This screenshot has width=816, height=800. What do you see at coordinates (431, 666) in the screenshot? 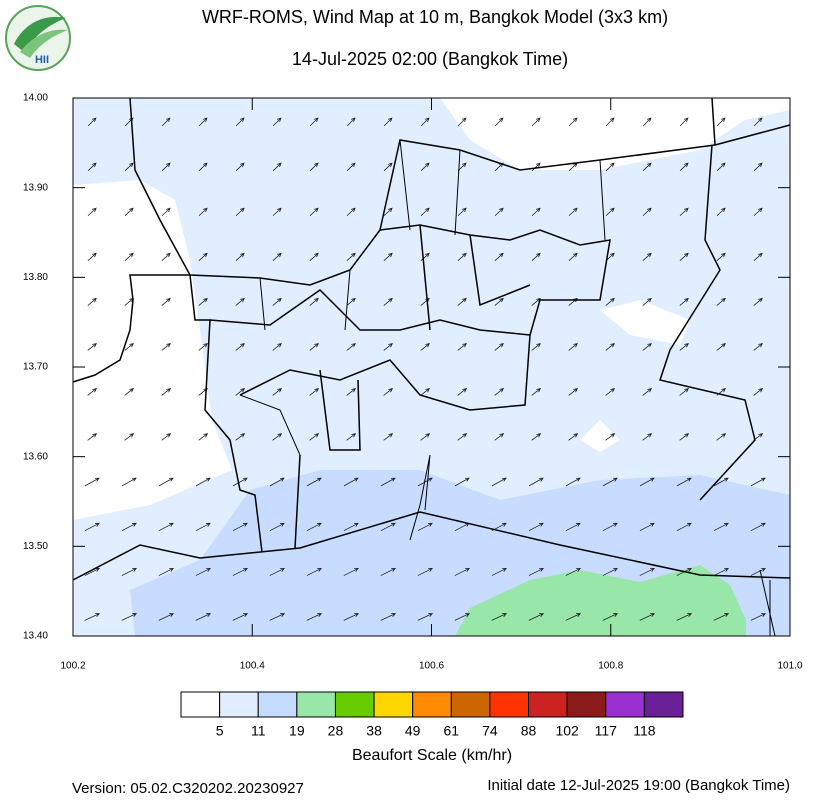
I see `x-tick-label: 100.6` at bounding box center [431, 666].